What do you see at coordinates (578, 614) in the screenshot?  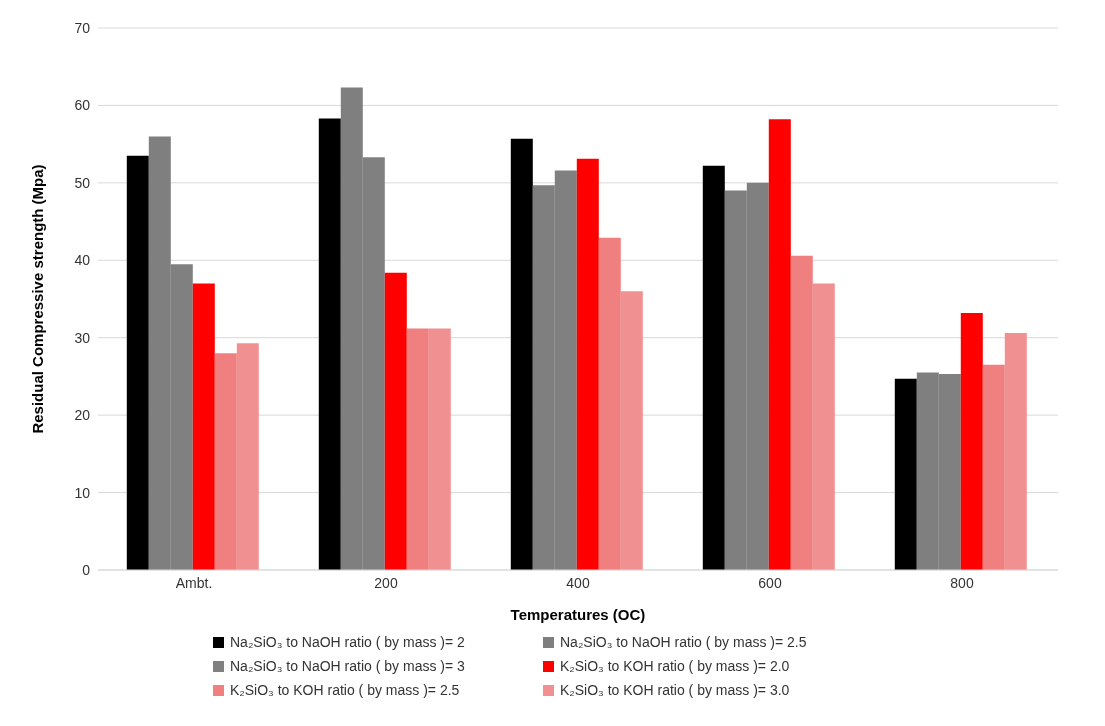 I see `x-axis-title: Temperatures (OC)` at bounding box center [578, 614].